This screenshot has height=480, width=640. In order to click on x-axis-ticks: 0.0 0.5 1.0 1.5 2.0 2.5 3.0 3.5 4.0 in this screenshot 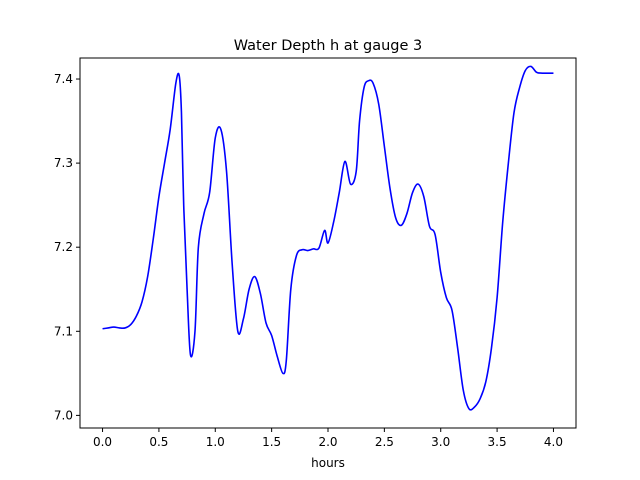, I will do `click(328, 438)`.